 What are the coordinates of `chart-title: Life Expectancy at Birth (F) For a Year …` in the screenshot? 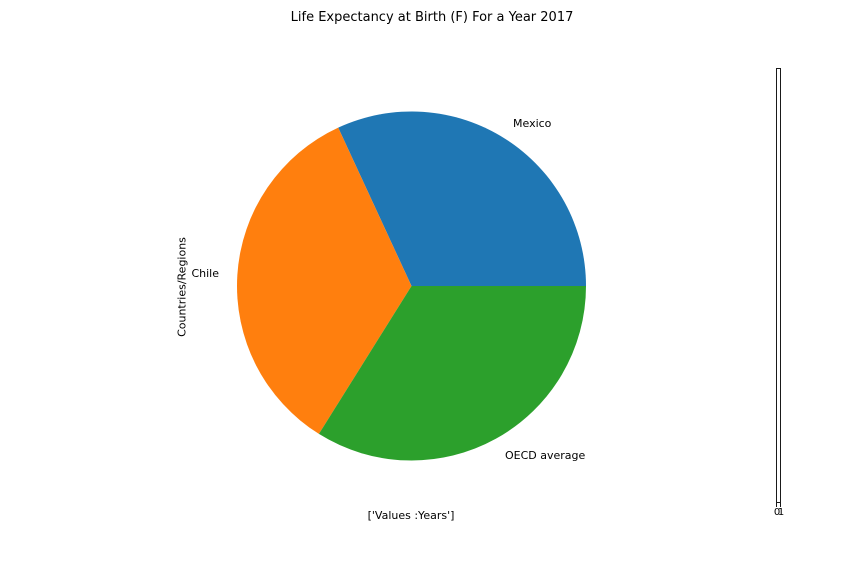 It's located at (432, 17).